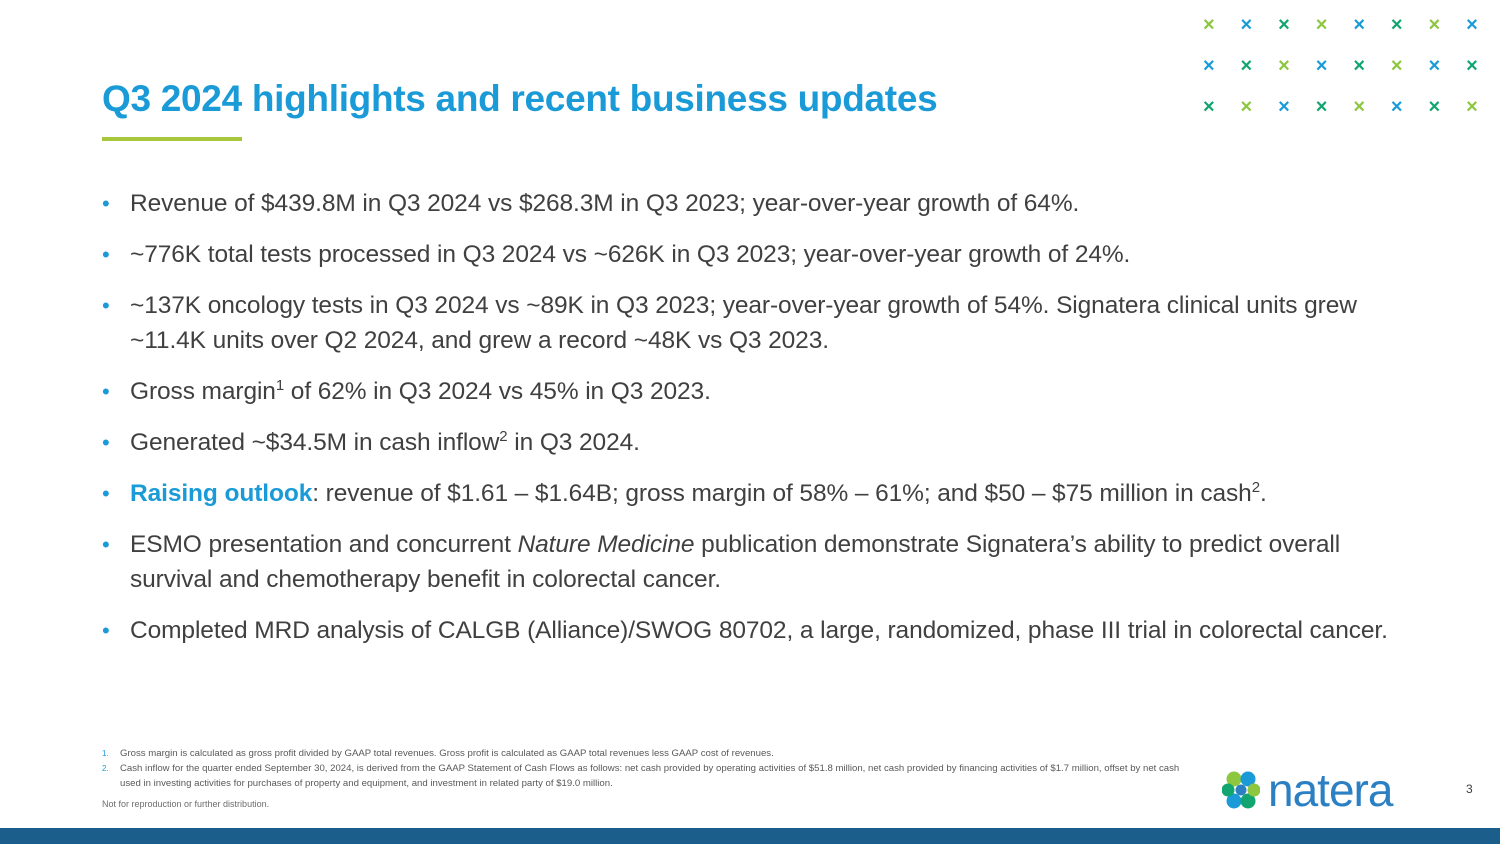 The image size is (1500, 844). Describe the element at coordinates (1330, 790) in the screenshot. I see `logo-wordmark: natera` at that location.